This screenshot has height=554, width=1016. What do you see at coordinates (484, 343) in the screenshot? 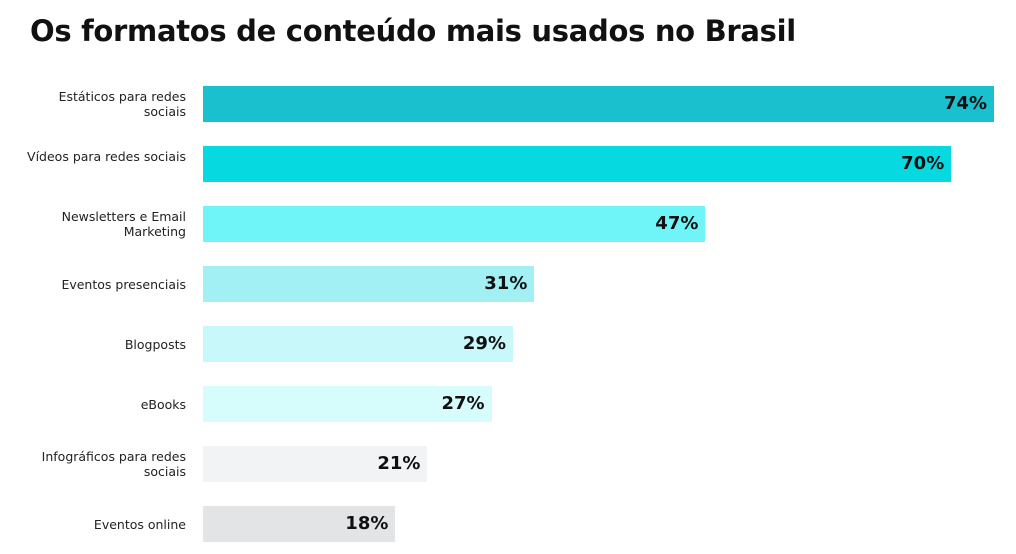
I see `value-label: 29%` at bounding box center [484, 343].